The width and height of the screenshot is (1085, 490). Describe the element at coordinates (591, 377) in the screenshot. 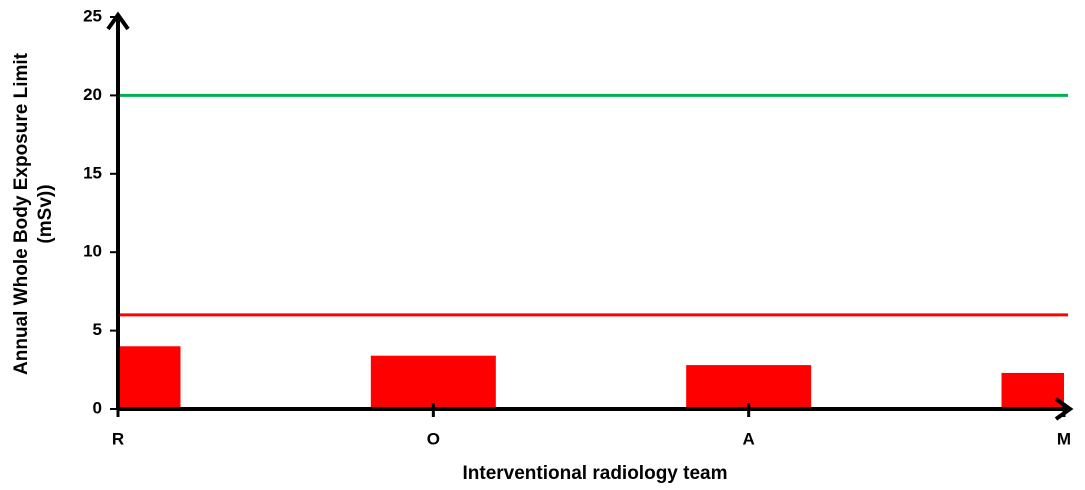

I see `plot-area` at that location.